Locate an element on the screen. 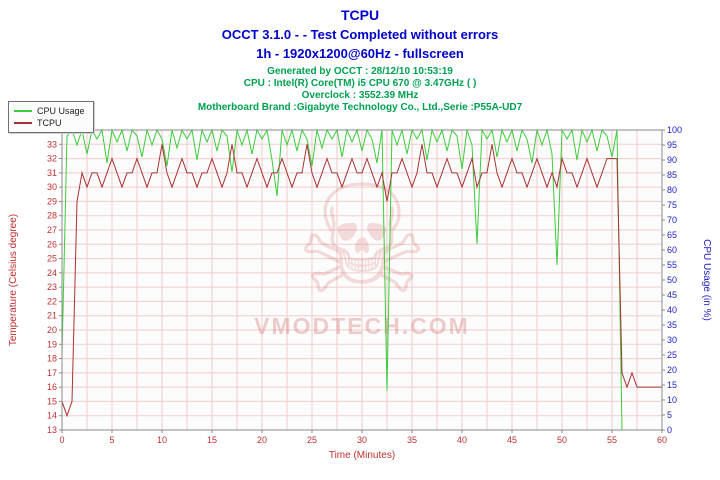 The image size is (720, 480). left-tick-label: 15 is located at coordinates (52, 401).